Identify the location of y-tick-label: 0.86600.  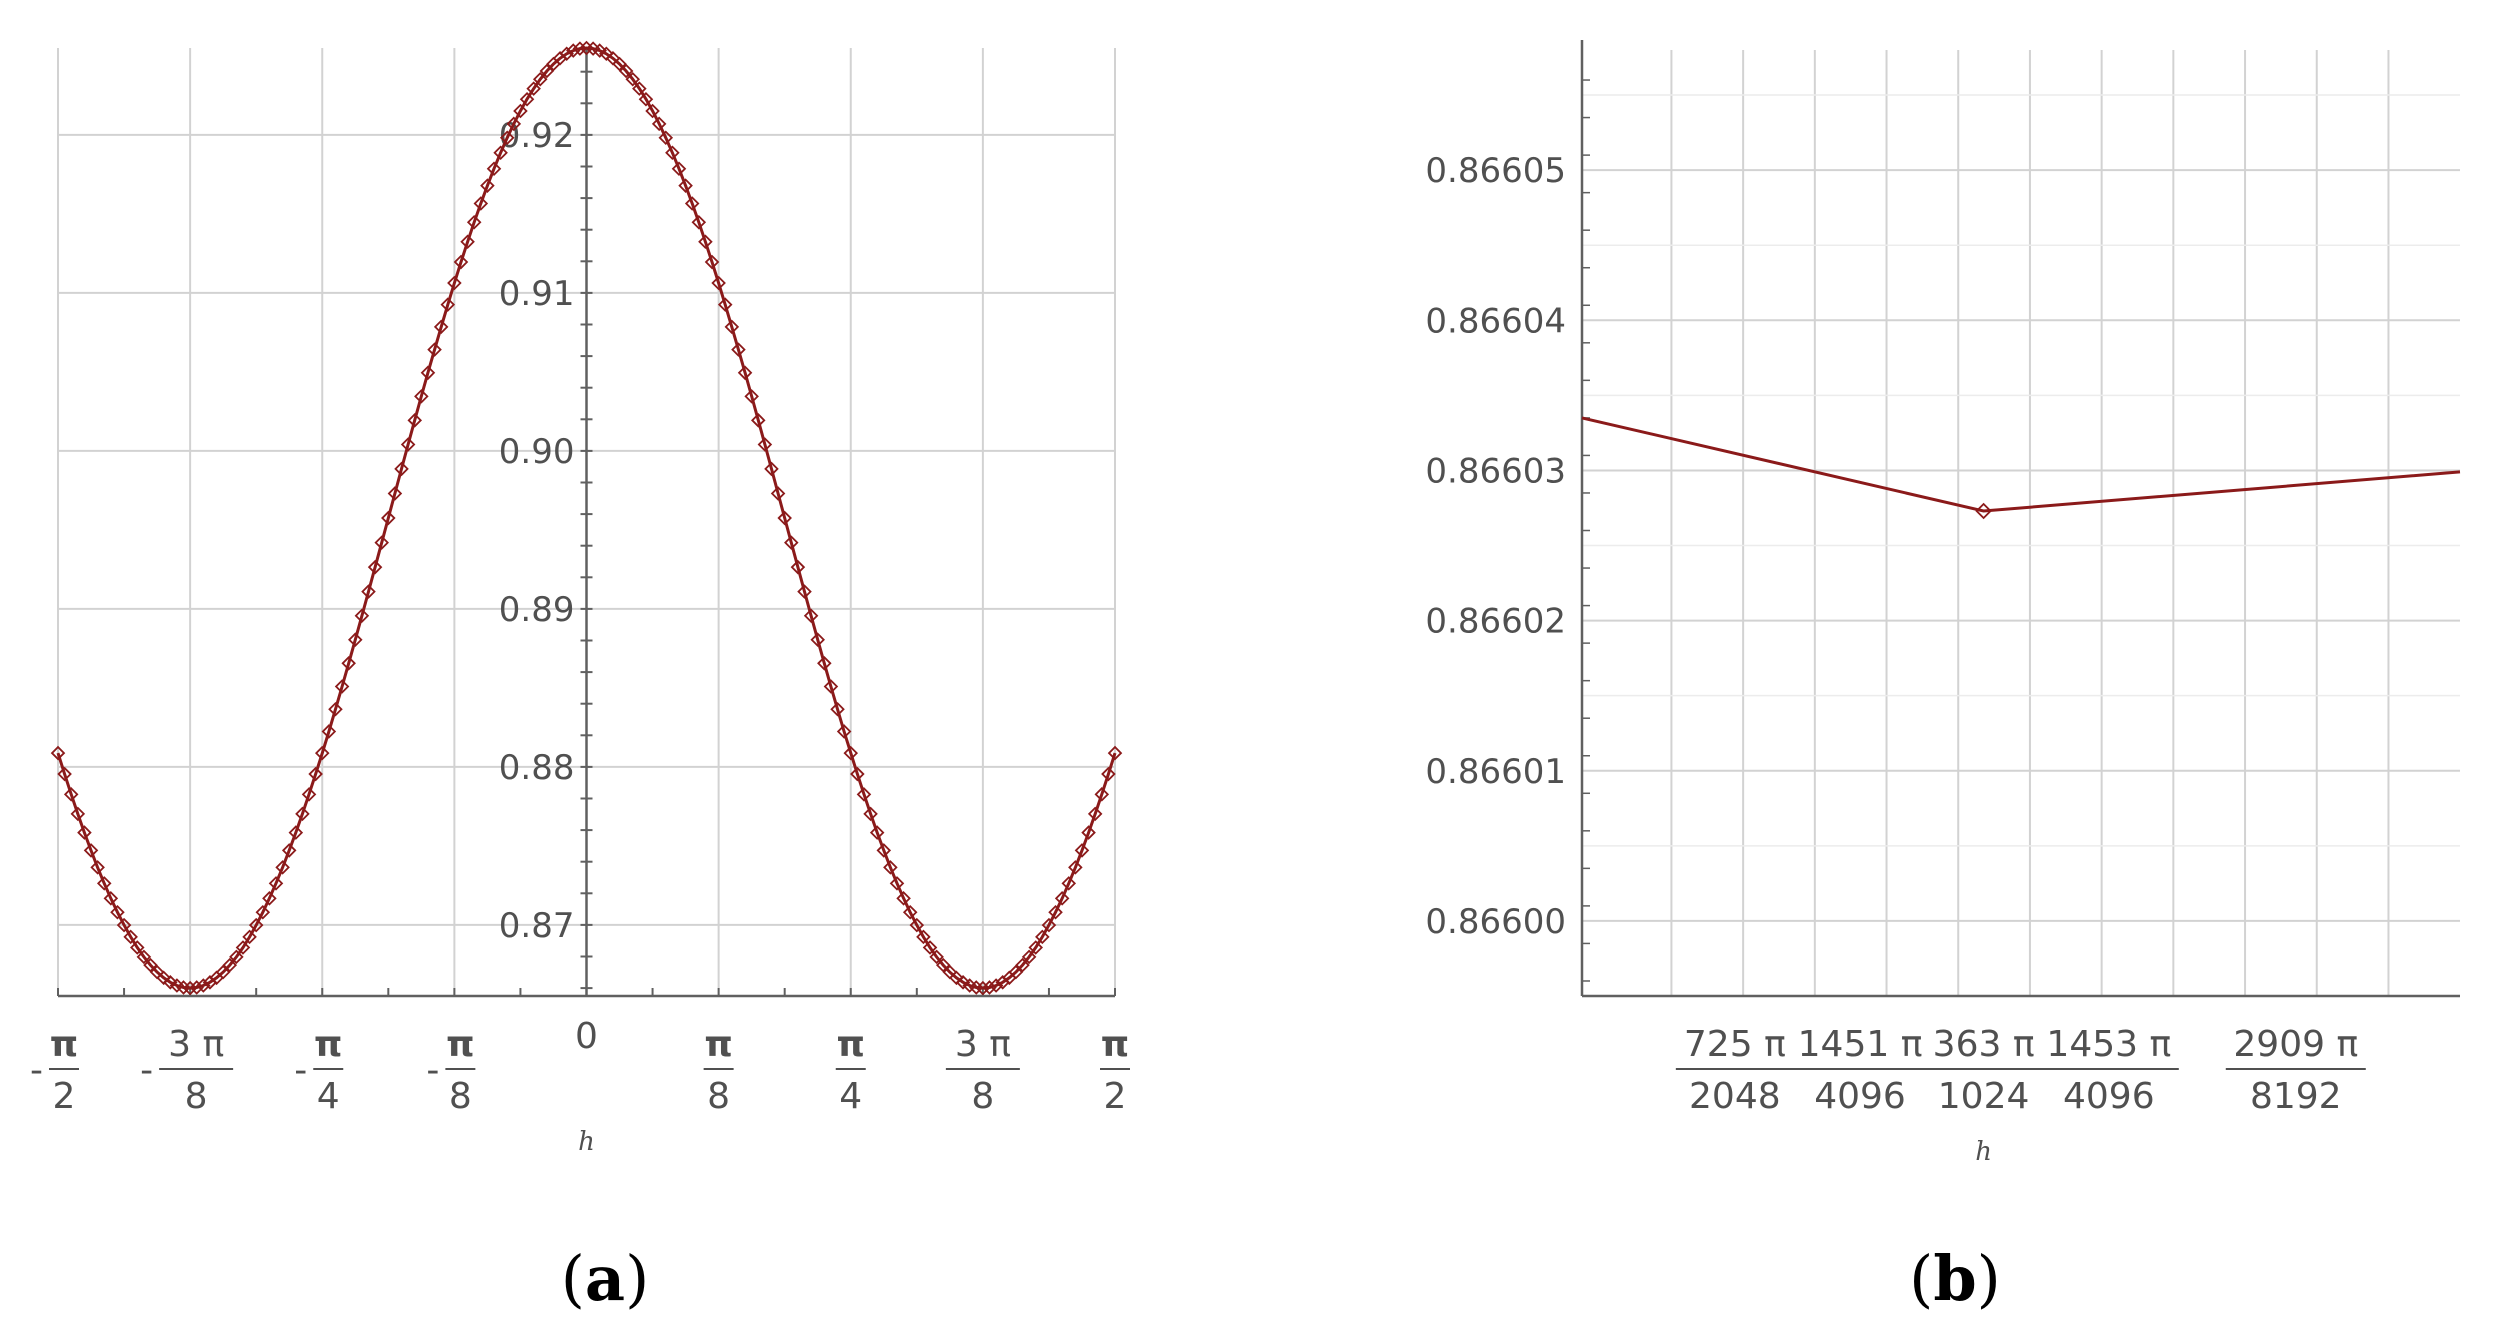
(1495, 922).